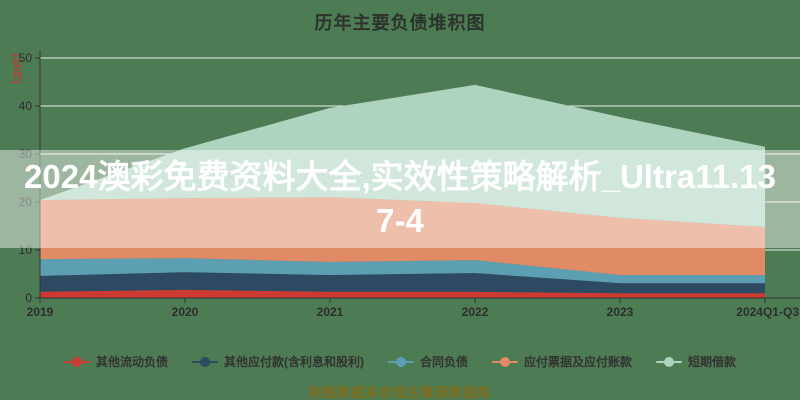 The height and width of the screenshot is (401, 800). Describe the element at coordinates (26, 154) in the screenshot. I see `y-tick-label: 30` at that location.